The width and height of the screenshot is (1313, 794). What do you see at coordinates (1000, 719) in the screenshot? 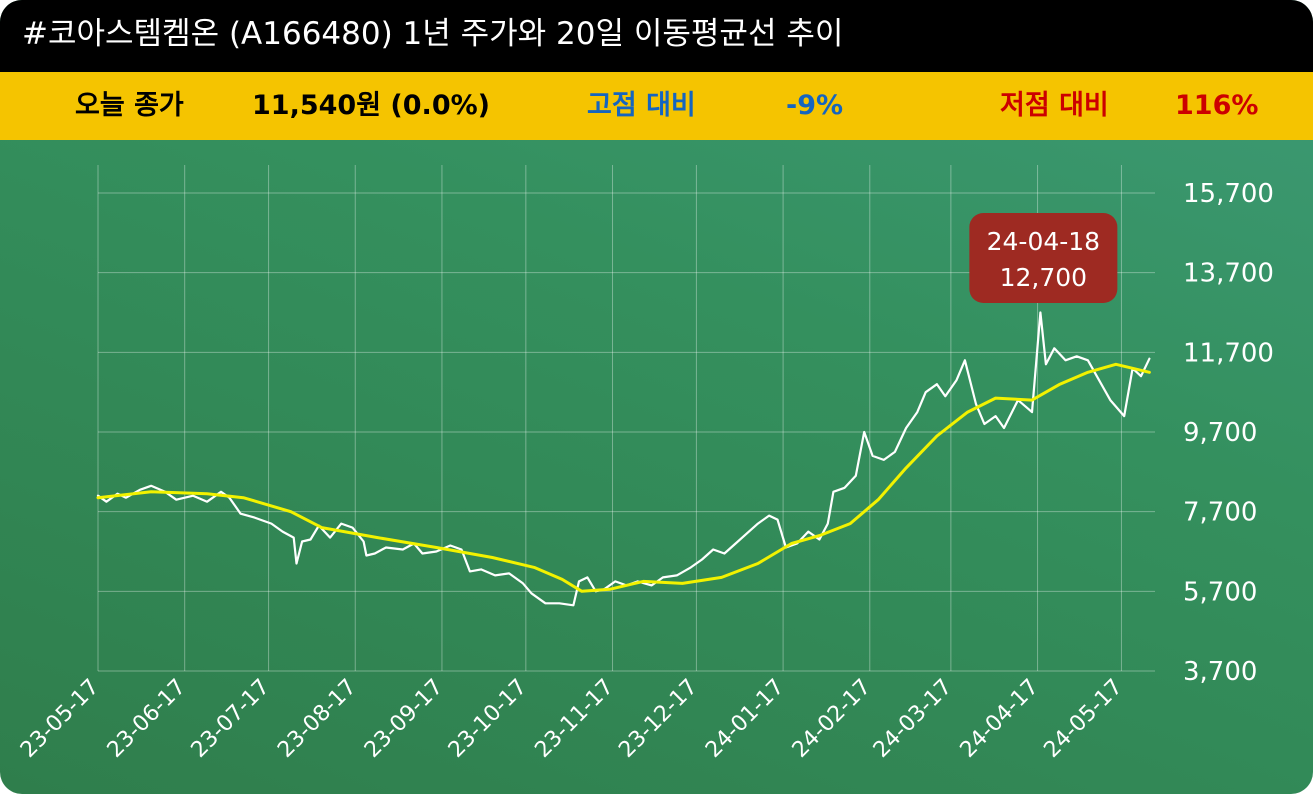
I see `x-tick-label: 24-04-17` at bounding box center [1000, 719].